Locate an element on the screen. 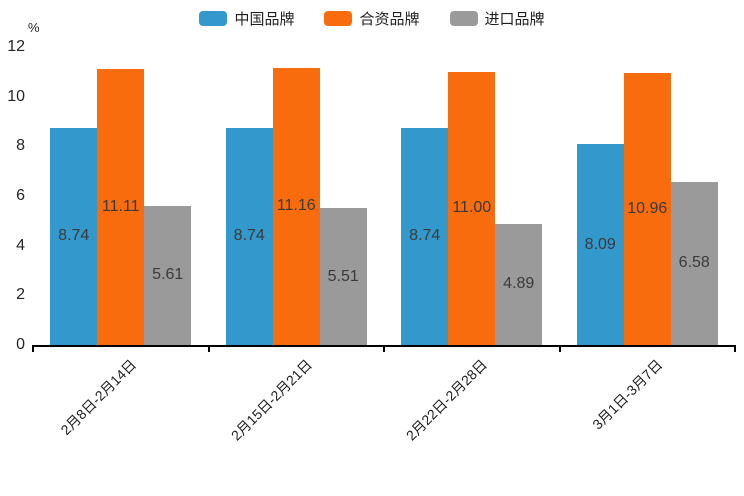 Image resolution: width=744 pixels, height=496 pixels. y-tick-label-12: 12 is located at coordinates (16, 46).